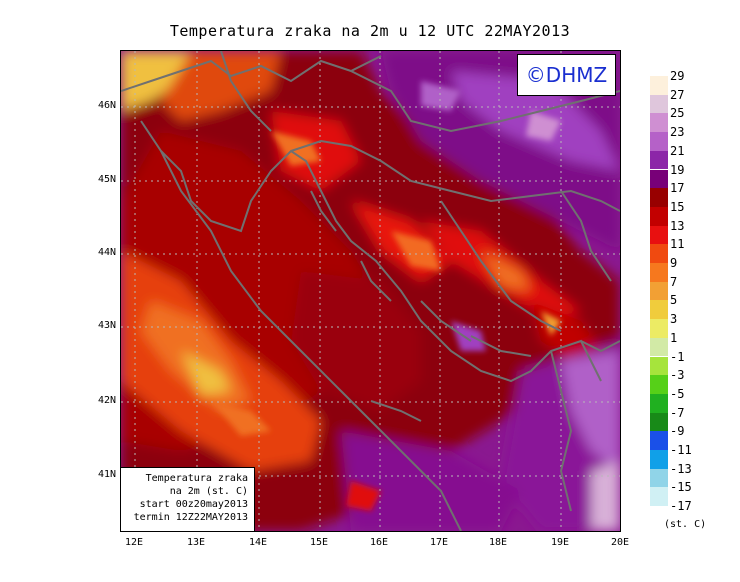  What do you see at coordinates (677, 113) in the screenshot?
I see `legend-label: 25` at bounding box center [677, 113].